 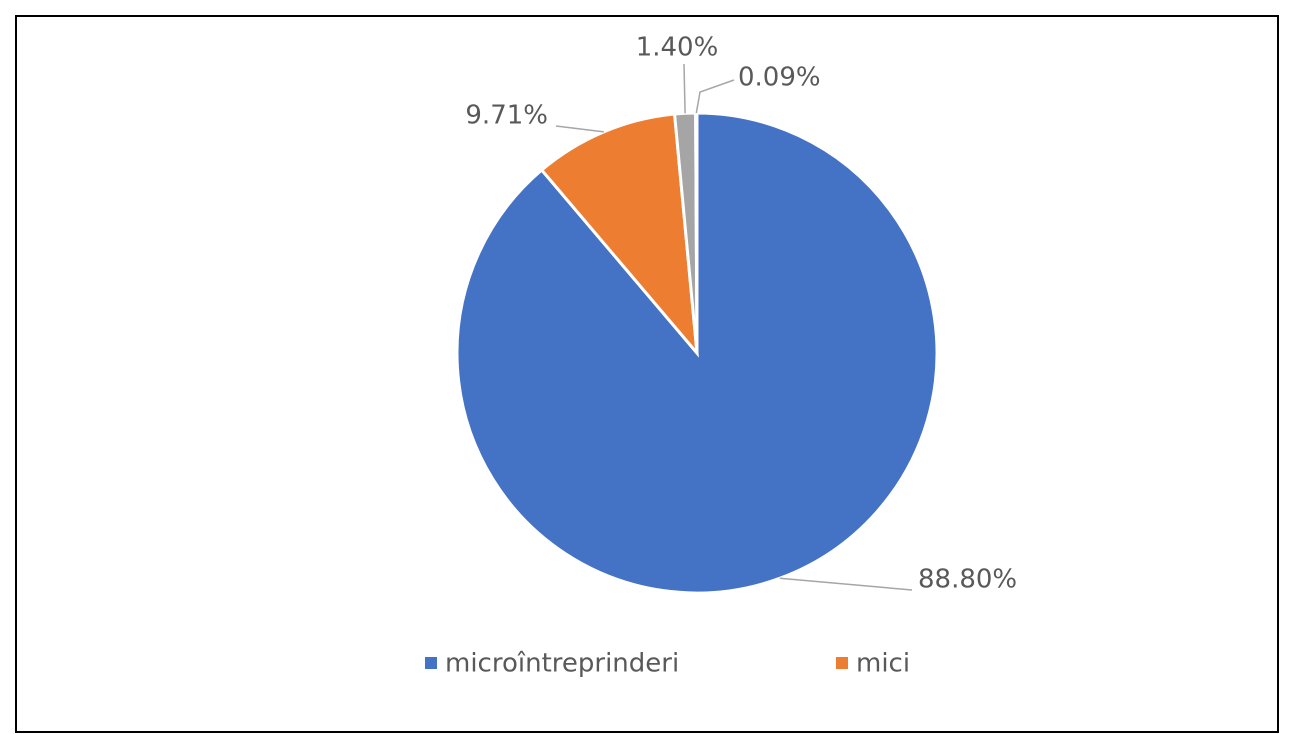 I want to click on data-label: 9.71%, so click(x=506, y=116).